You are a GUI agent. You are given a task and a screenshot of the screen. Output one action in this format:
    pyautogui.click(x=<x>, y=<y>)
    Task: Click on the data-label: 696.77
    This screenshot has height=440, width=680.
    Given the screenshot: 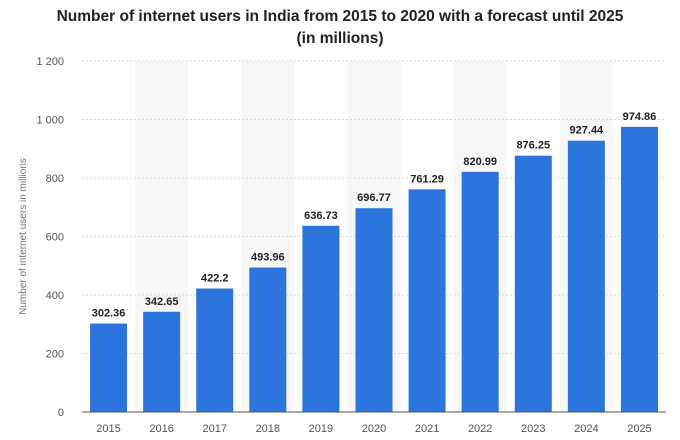 What is the action you would take?
    pyautogui.click(x=374, y=198)
    